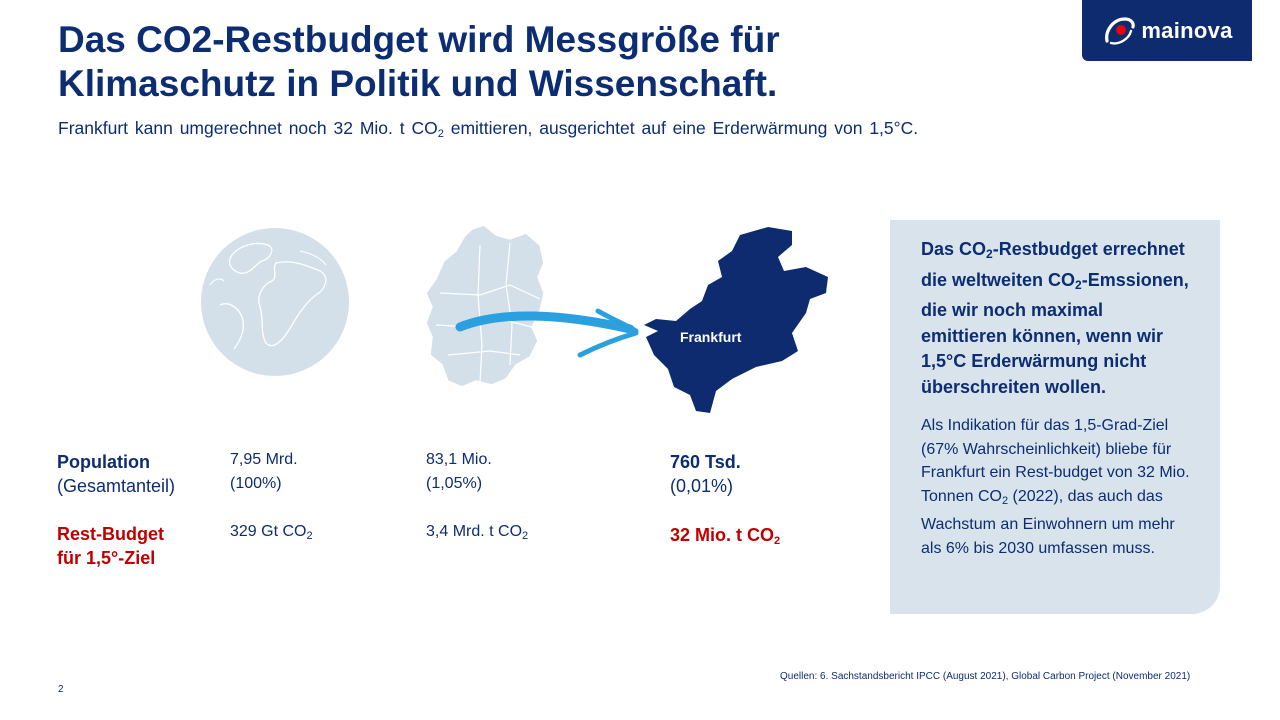 Image resolution: width=1280 pixels, height=720 pixels. I want to click on germany-population: 83,1 Mio., so click(459, 459).